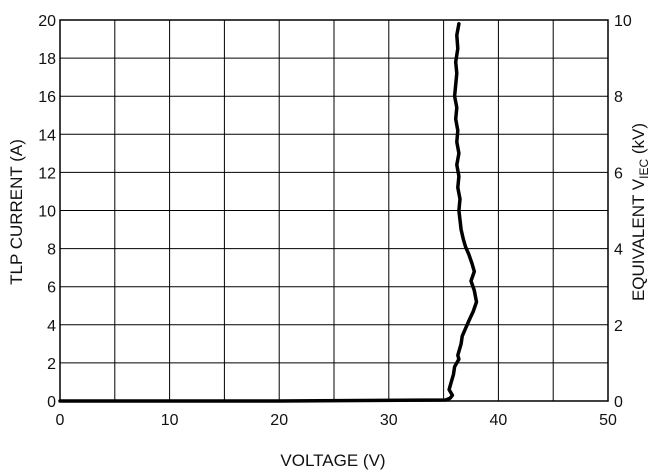 The image size is (656, 475). I want to click on x-tick-label: 30, so click(389, 420).